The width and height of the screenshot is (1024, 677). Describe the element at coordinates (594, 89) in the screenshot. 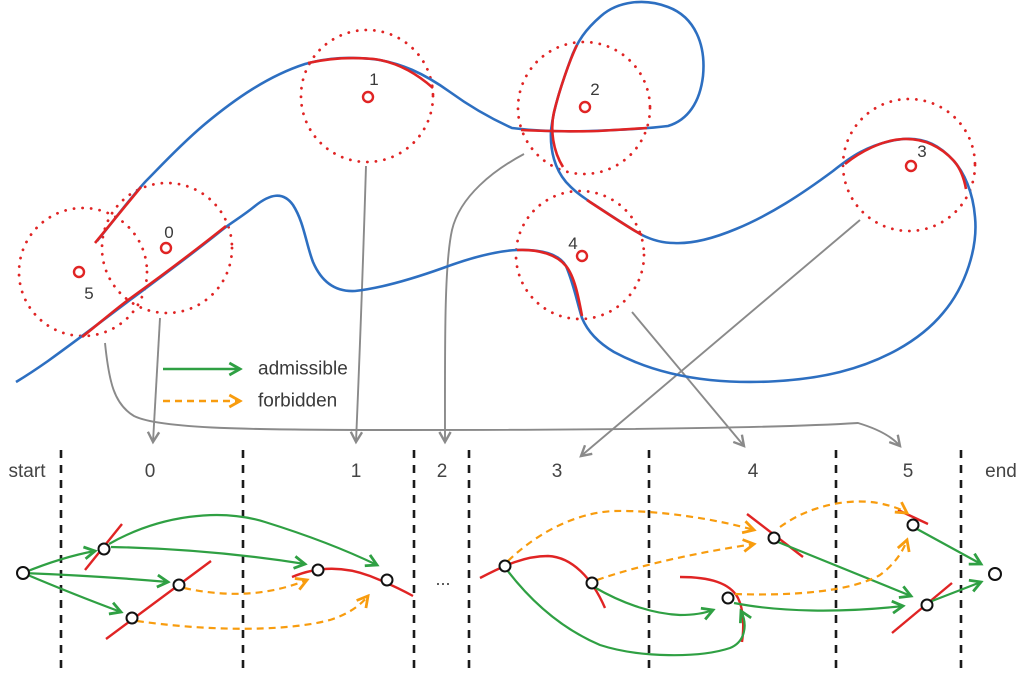

I see `waypoint-label-2: 2` at that location.